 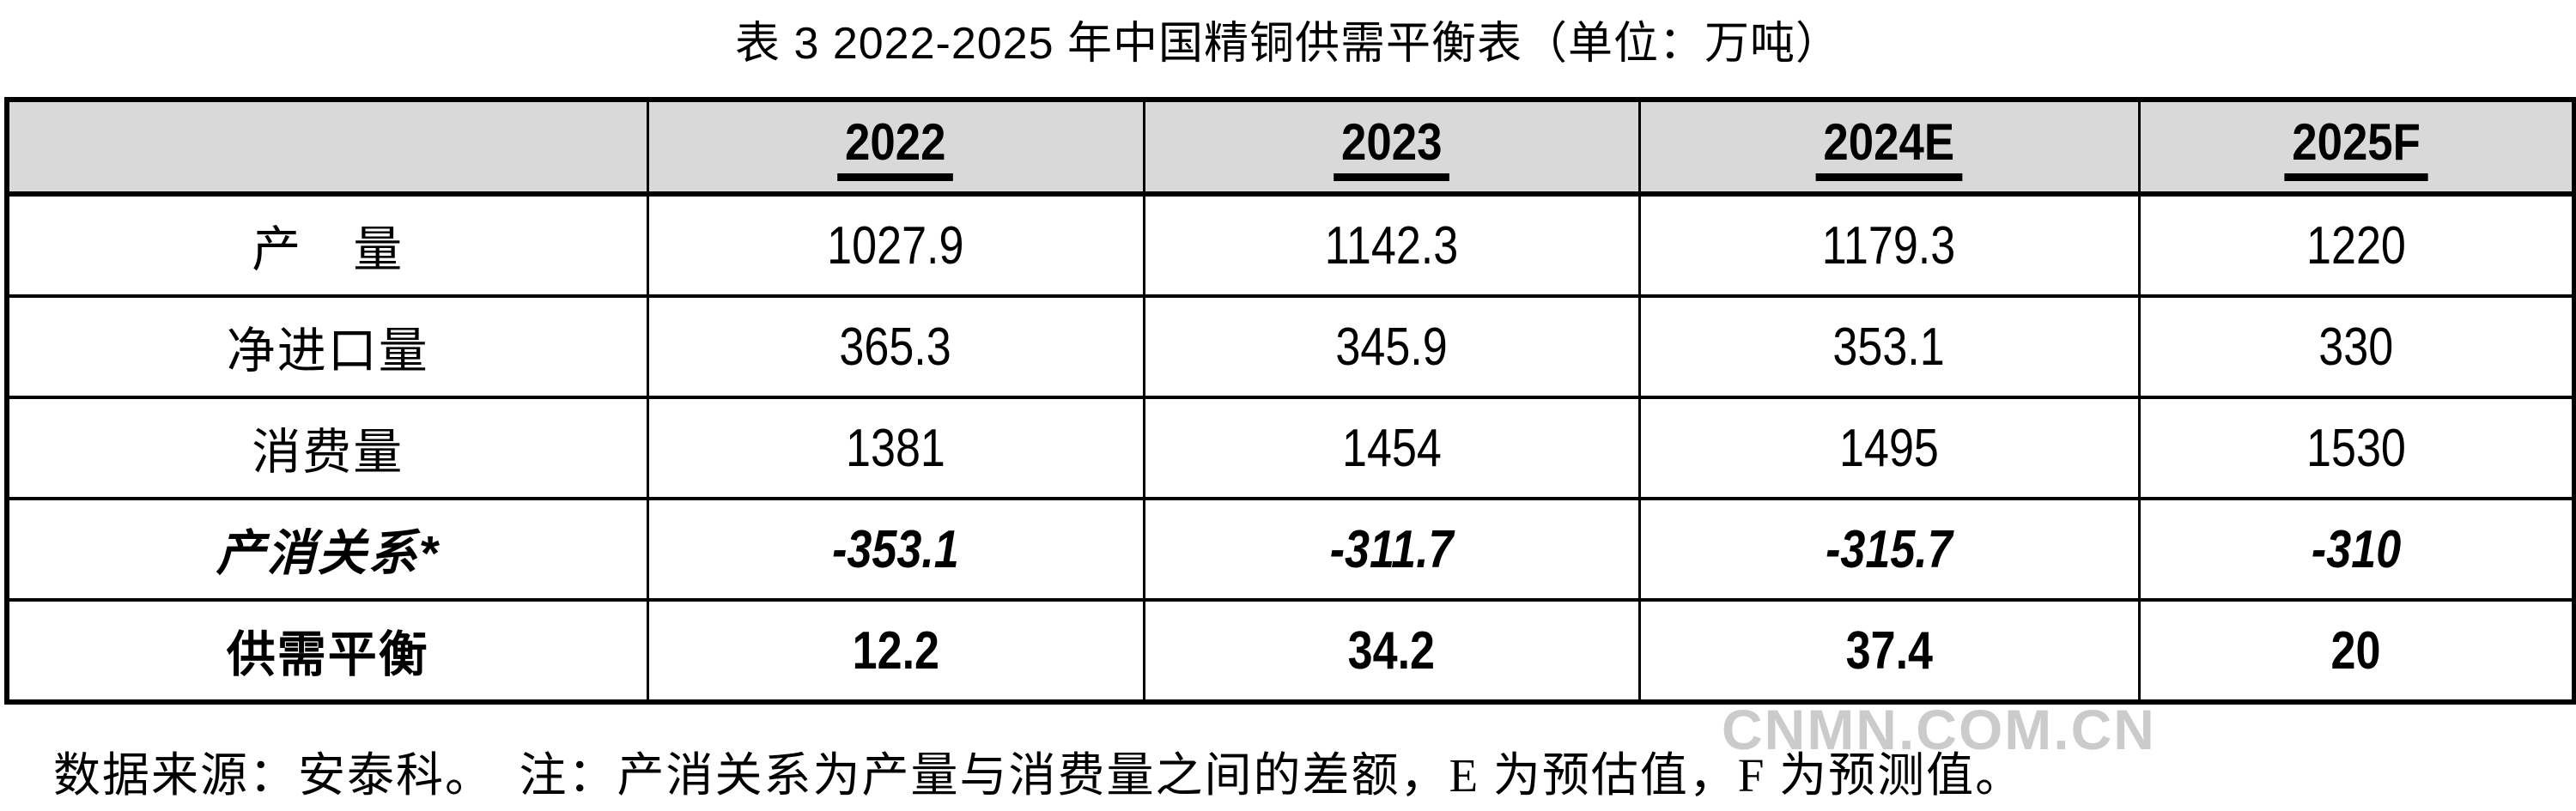 I want to click on header-cell-2022: 2022, so click(x=896, y=147).